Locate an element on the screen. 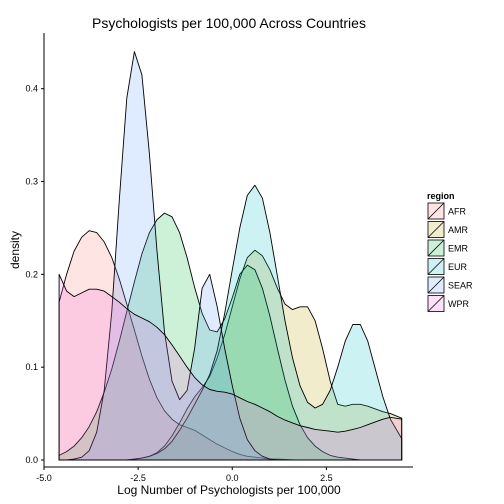 The image size is (504, 504). legend-item-amr: AMR is located at coordinates (448, 229).